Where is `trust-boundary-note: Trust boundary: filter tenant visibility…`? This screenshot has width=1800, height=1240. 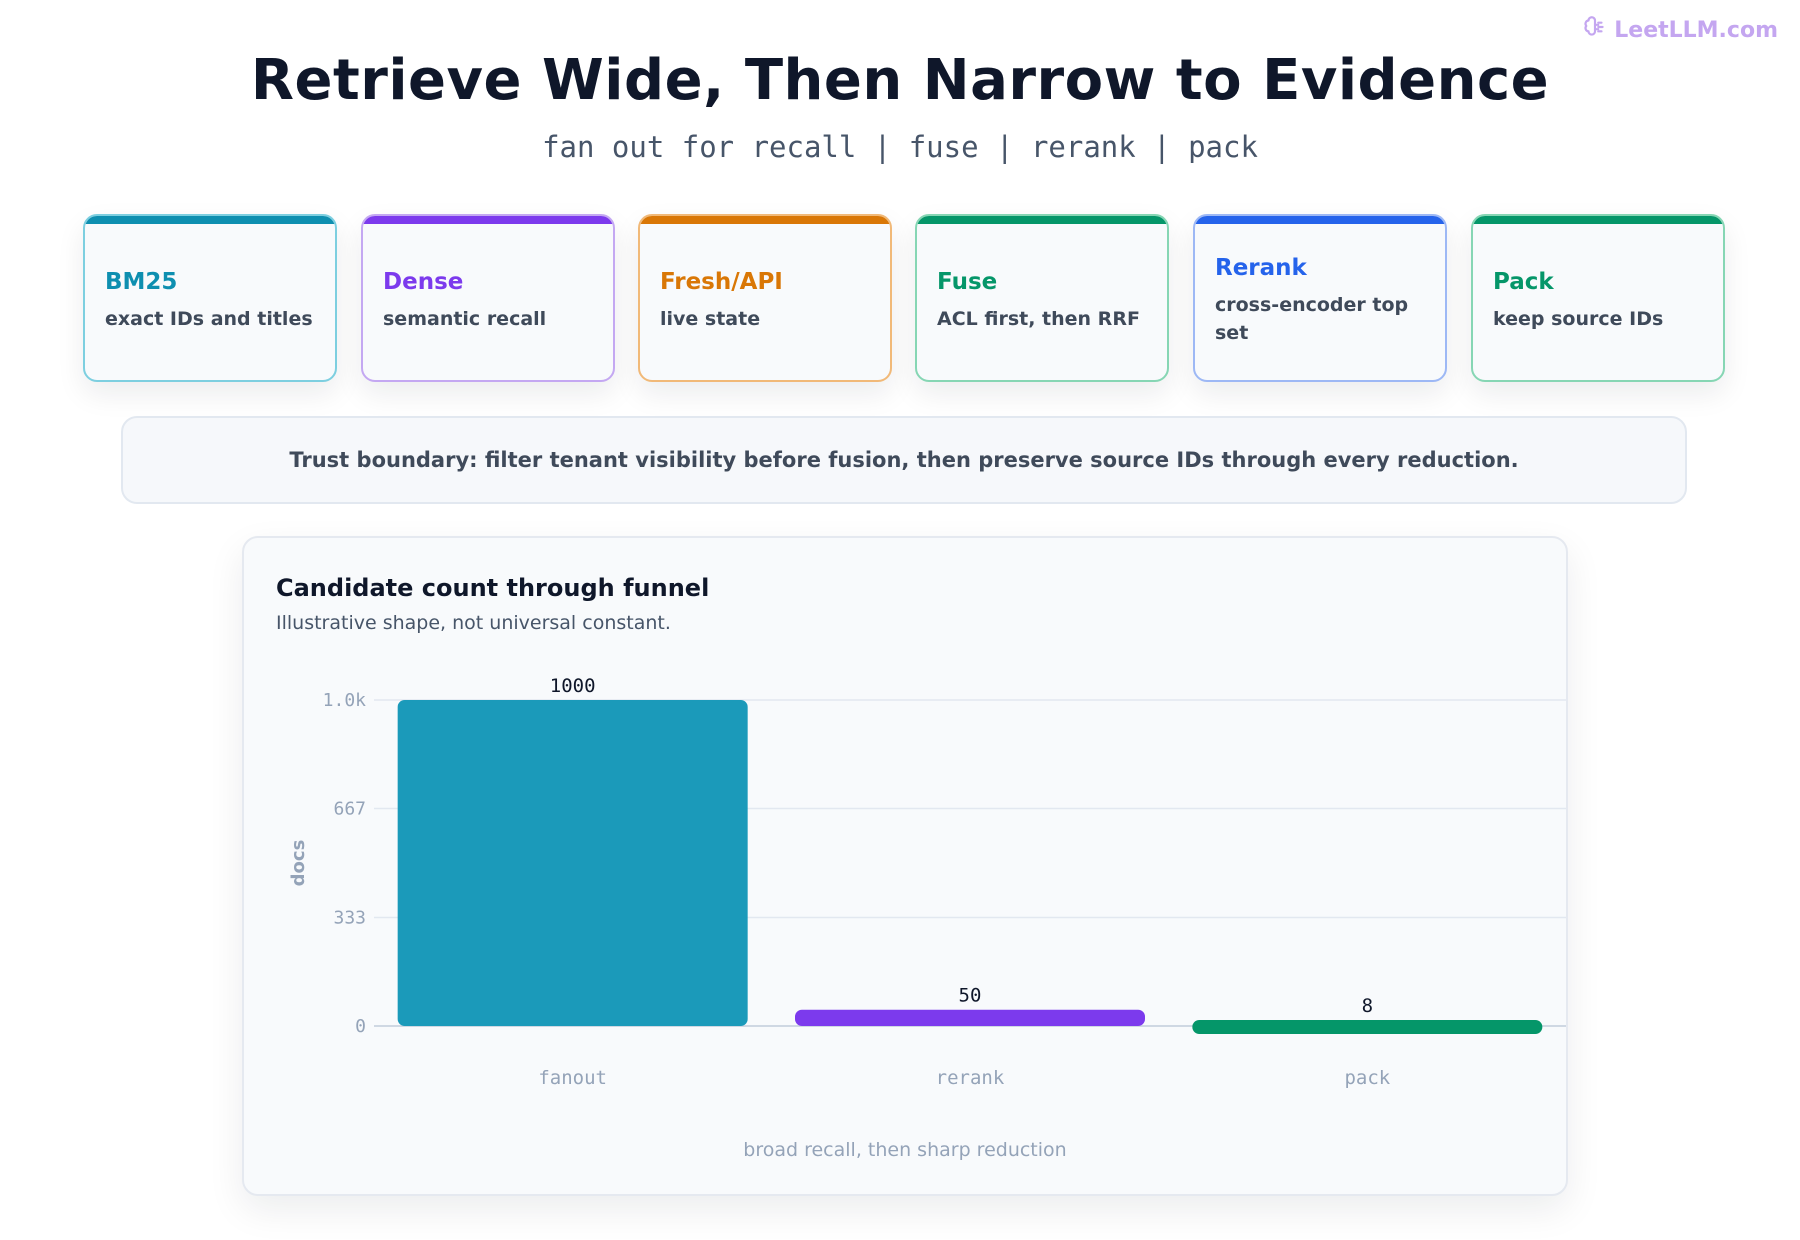
trust-boundary-note: Trust boundary: filter tenant visibility… is located at coordinates (904, 460).